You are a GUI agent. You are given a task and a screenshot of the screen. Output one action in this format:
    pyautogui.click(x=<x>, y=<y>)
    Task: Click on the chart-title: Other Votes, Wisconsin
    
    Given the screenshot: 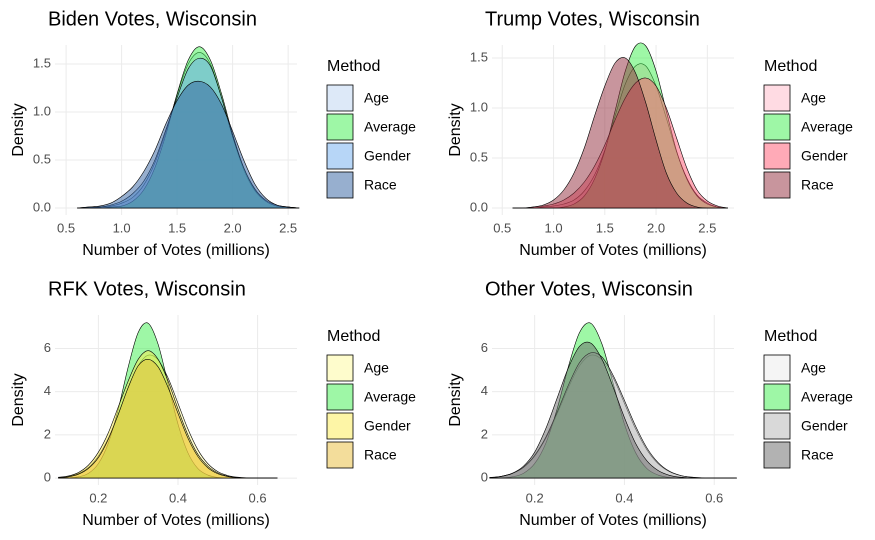 What is the action you would take?
    pyautogui.click(x=589, y=289)
    